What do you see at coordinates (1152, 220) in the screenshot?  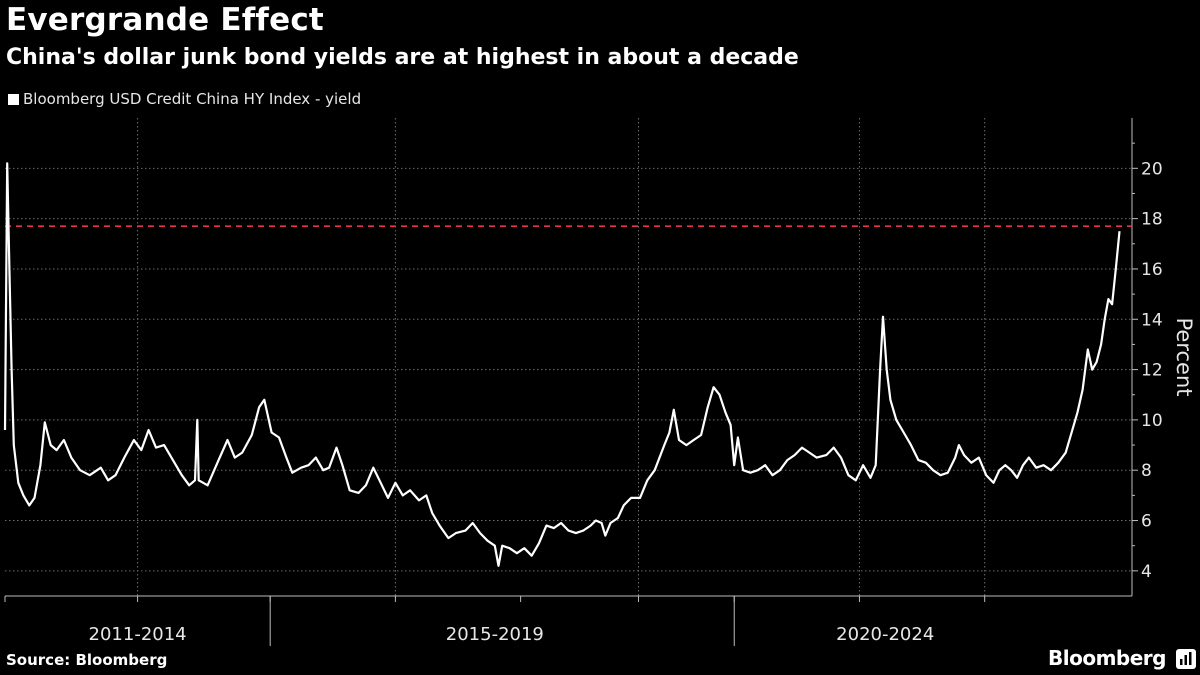 I see `y-tick-label: 18` at bounding box center [1152, 220].